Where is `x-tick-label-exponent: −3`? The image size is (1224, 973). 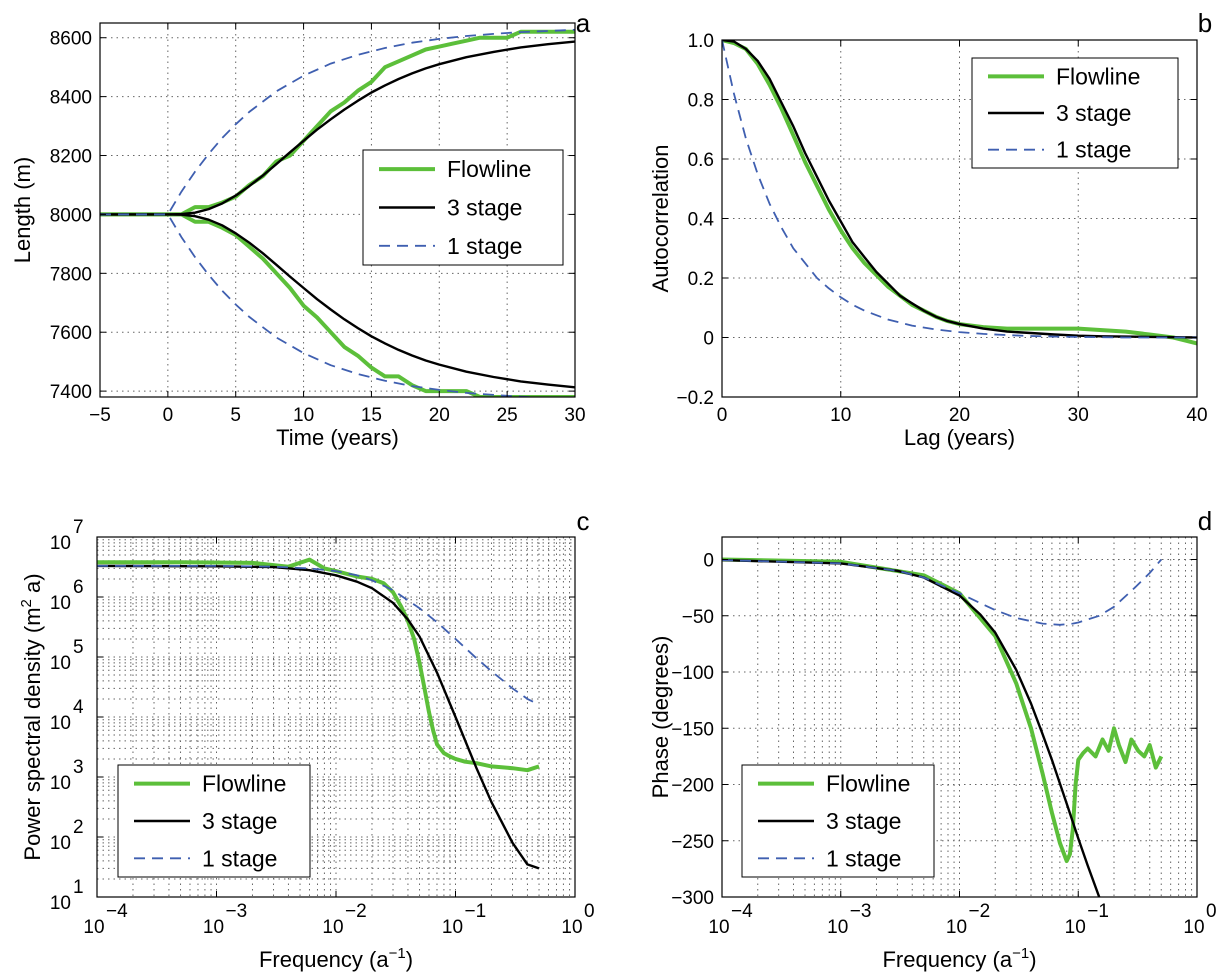 x-tick-label-exponent: −3 is located at coordinates (237, 911).